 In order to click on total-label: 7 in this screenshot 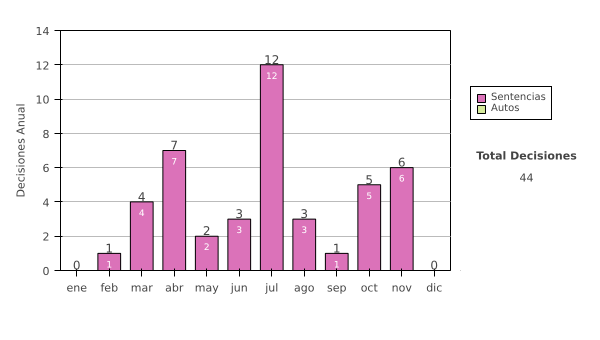, I will do `click(174, 145)`.